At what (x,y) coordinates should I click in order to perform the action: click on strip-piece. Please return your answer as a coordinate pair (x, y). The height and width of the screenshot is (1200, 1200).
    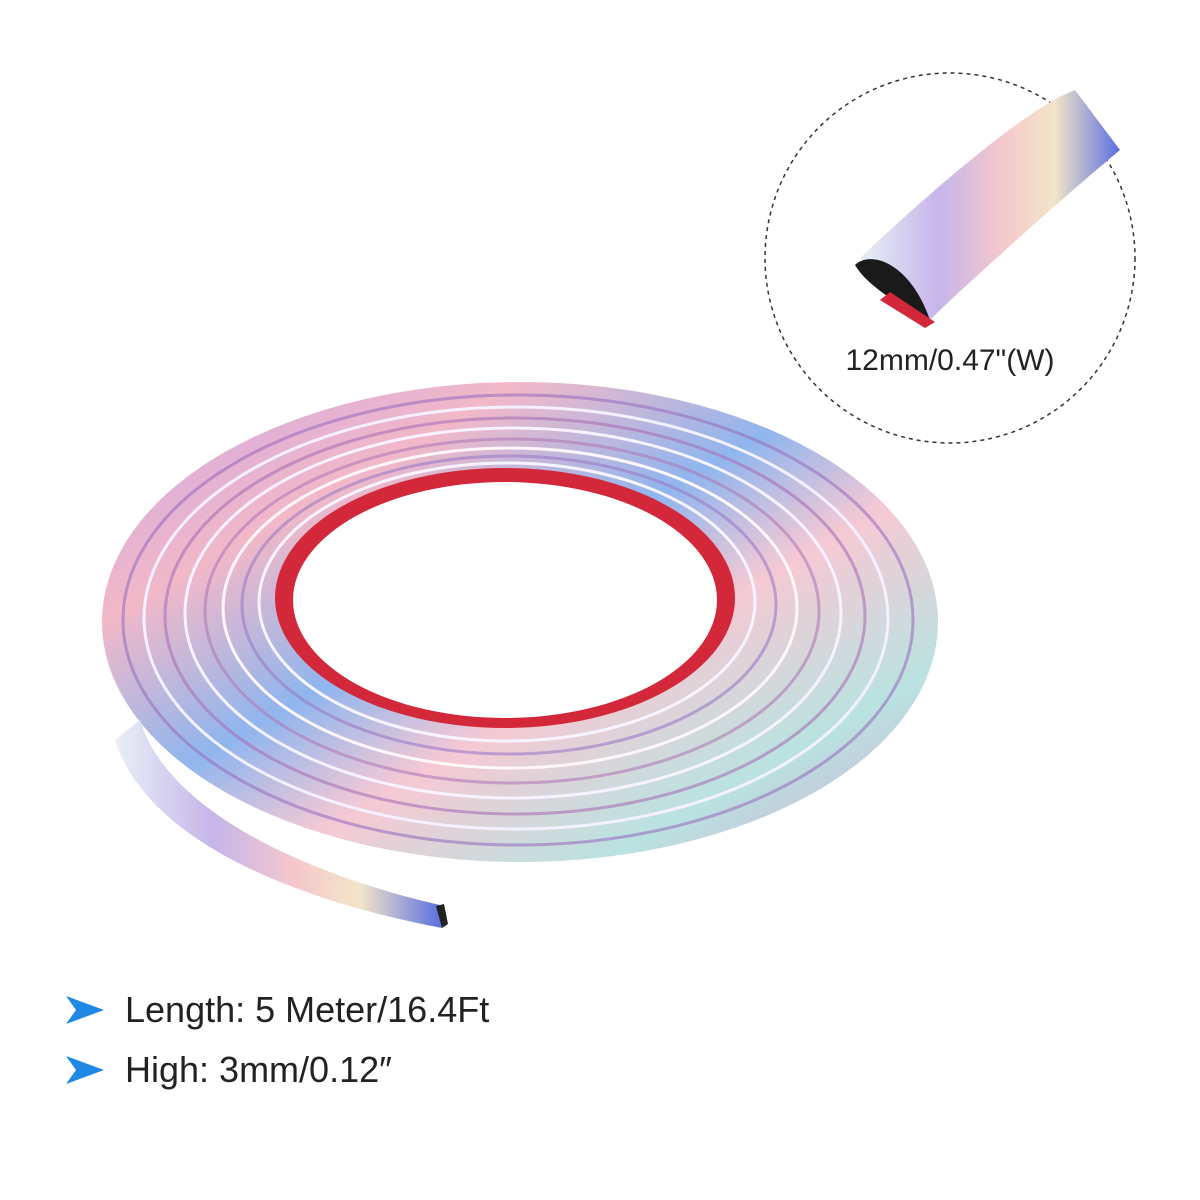
    Looking at the image, I should click on (990, 205).